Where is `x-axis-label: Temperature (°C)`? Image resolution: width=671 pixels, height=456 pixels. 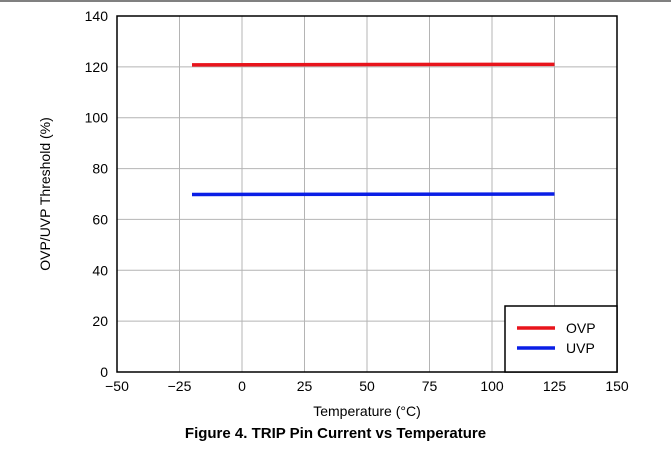
x-axis-label: Temperature (°C) is located at coordinates (367, 411).